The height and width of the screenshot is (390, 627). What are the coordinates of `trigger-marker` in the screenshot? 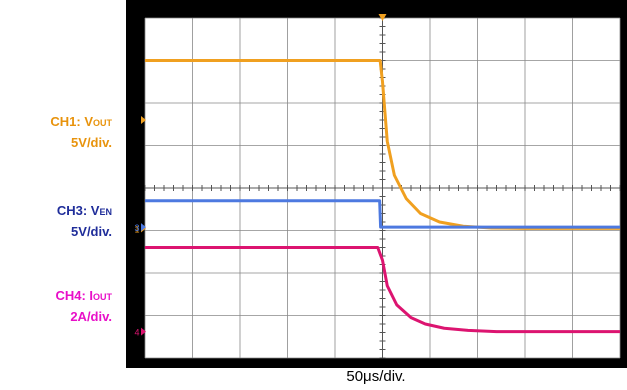 It's located at (382, 17).